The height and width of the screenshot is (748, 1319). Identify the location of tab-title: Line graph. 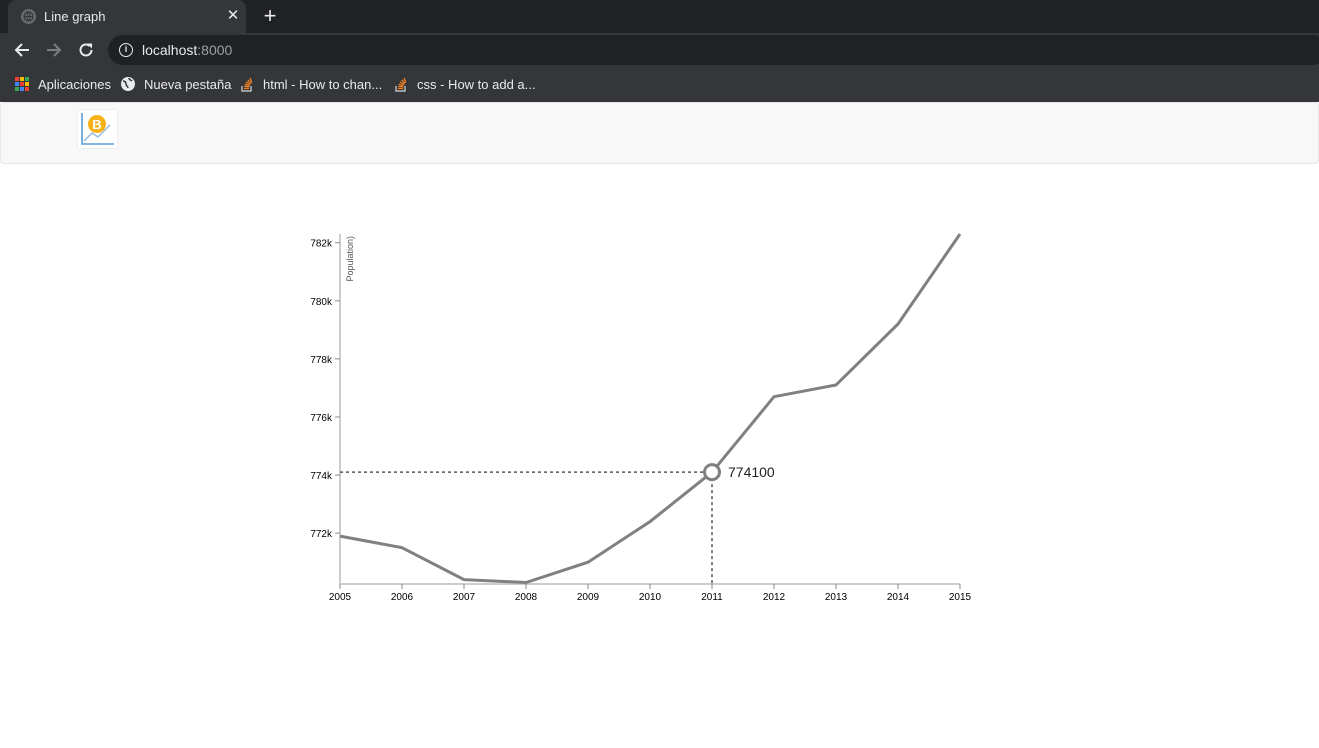
(75, 16).